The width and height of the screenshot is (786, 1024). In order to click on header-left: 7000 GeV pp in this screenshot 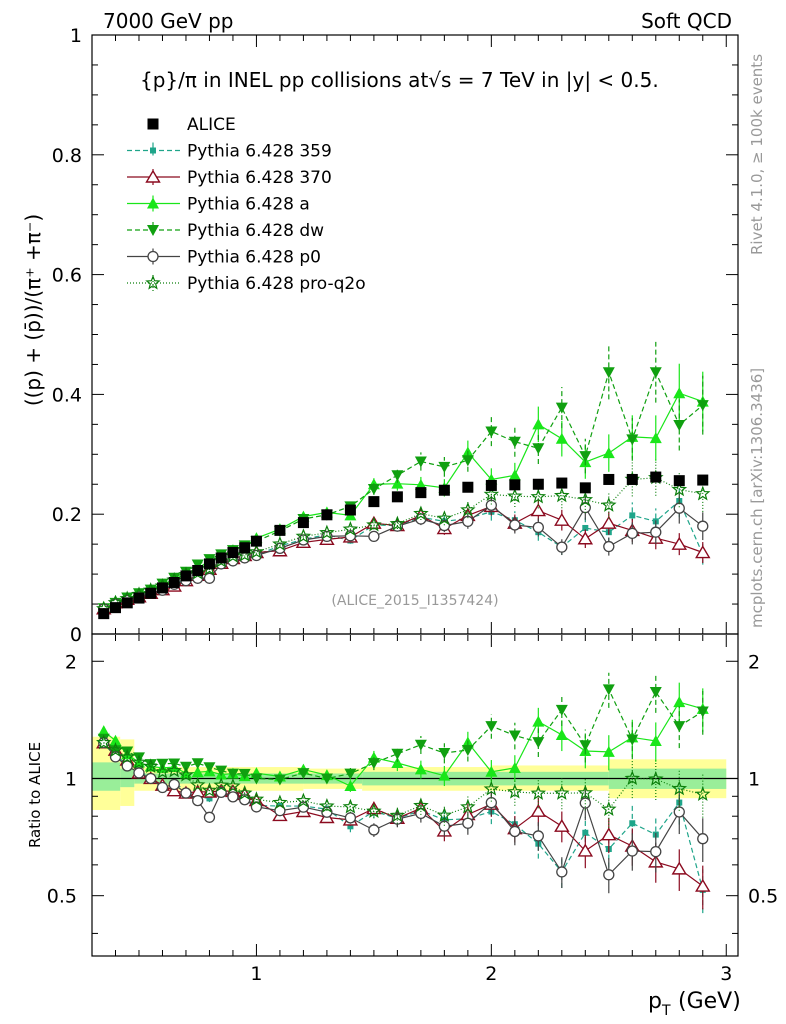, I will do `click(168, 21)`.